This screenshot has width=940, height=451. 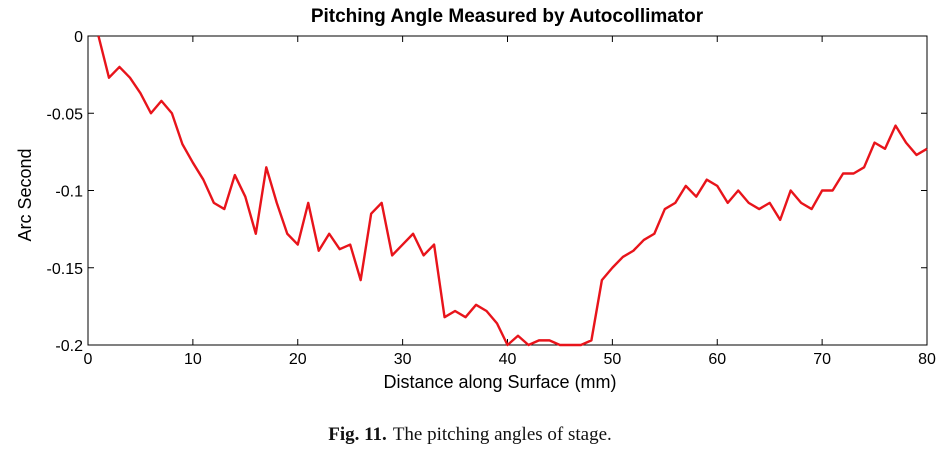 What do you see at coordinates (612, 359) in the screenshot?
I see `x-tick-label: 50` at bounding box center [612, 359].